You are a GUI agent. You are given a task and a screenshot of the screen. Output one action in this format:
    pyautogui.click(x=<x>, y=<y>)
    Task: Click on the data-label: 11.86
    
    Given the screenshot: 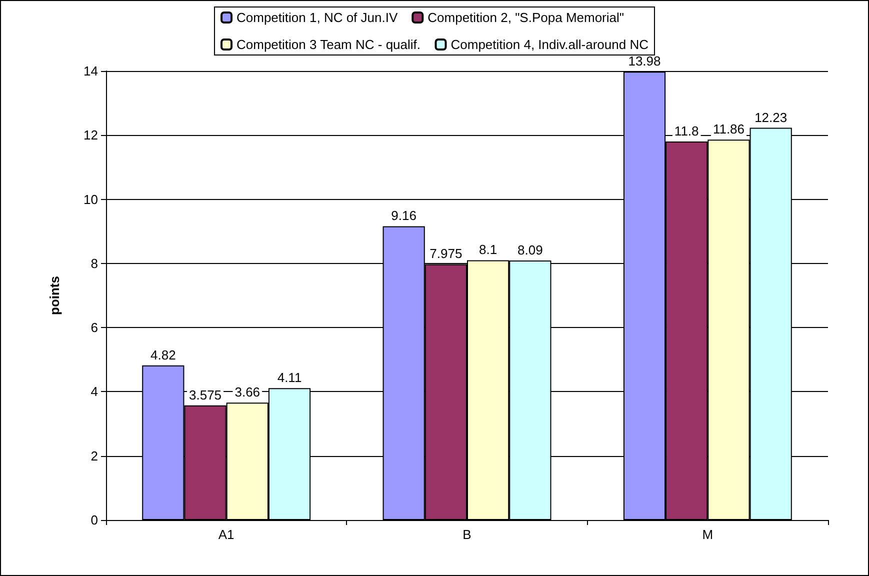 What is the action you would take?
    pyautogui.click(x=728, y=129)
    